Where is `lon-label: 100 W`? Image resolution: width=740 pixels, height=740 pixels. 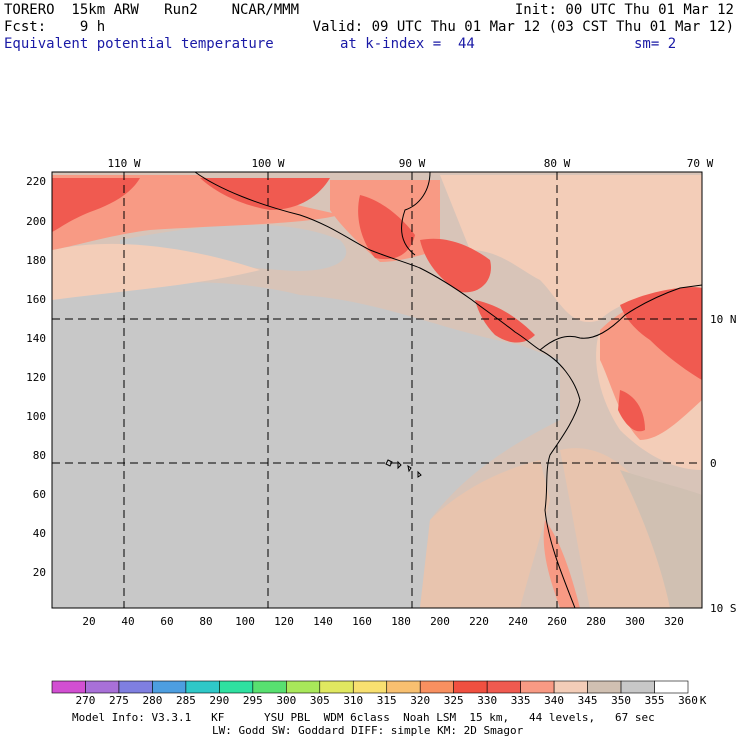
lon-label: 100 W is located at coordinates (267, 163).